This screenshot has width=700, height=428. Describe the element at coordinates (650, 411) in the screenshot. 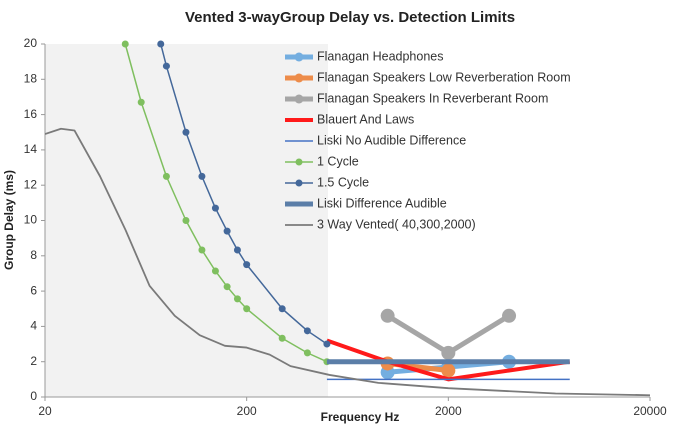

I see `x-tick-label: 20000` at that location.